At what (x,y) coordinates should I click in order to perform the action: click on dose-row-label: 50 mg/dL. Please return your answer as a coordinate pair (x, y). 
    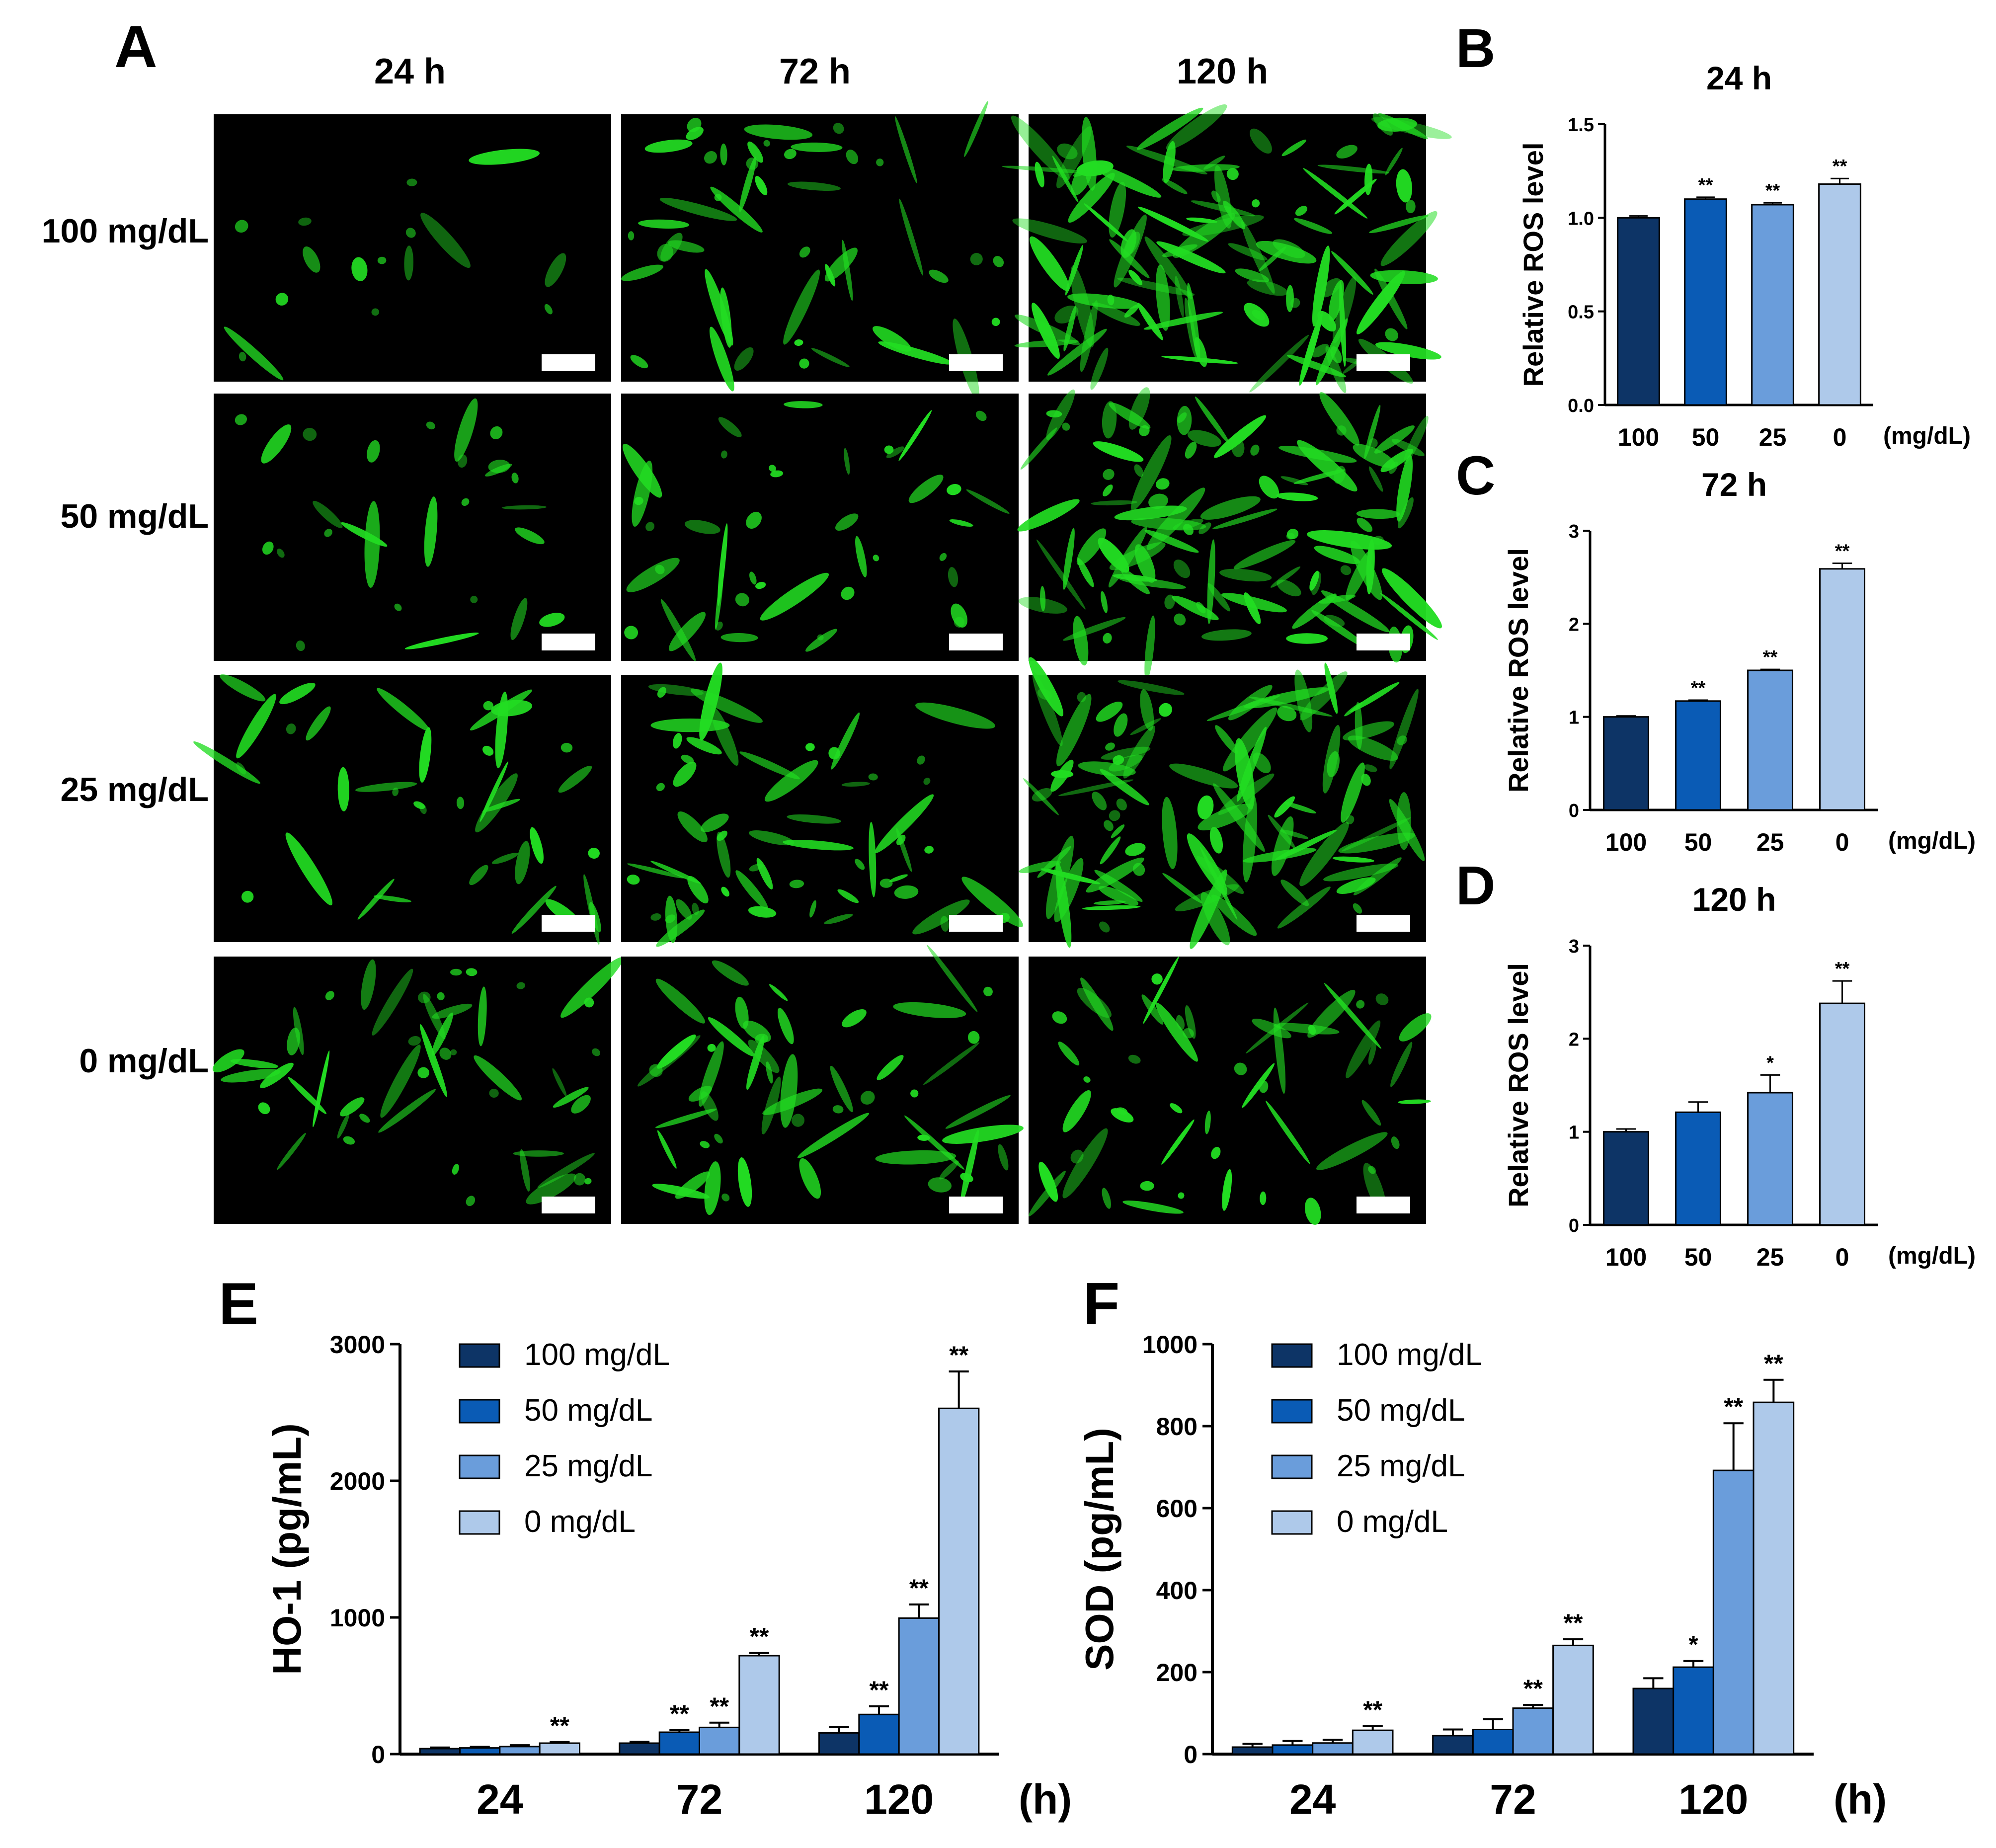
    Looking at the image, I should click on (135, 516).